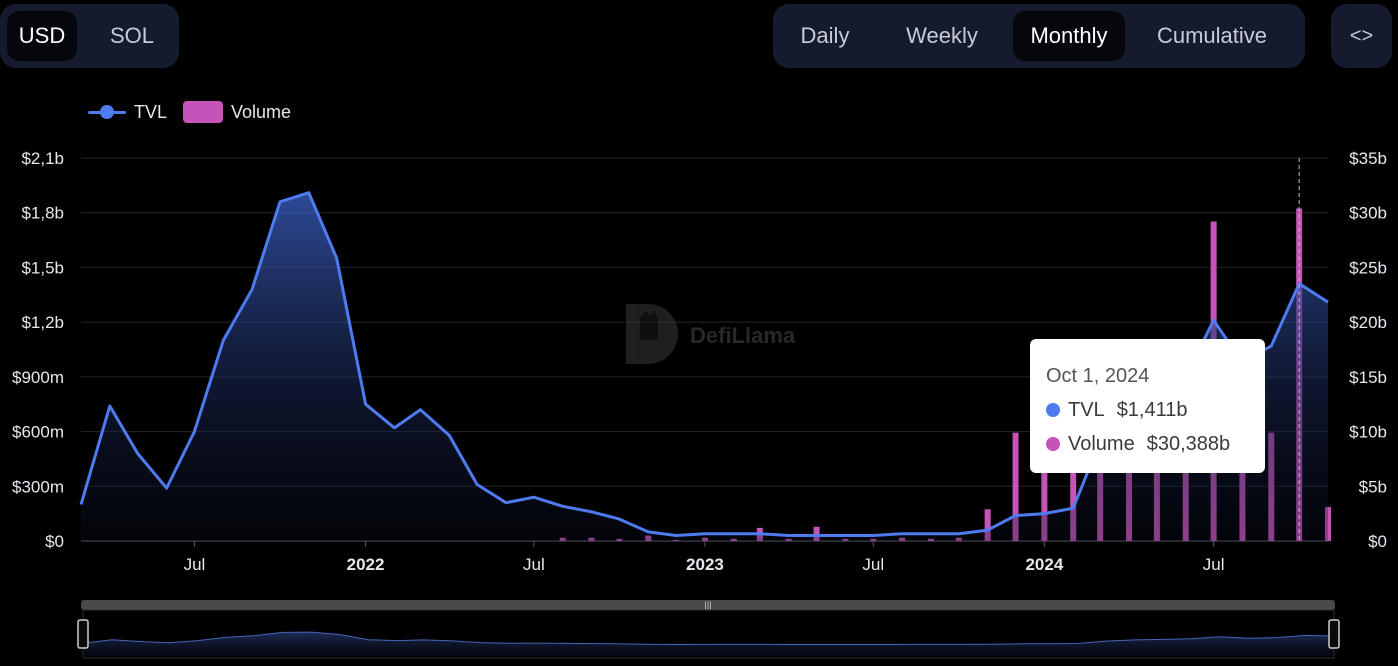 This screenshot has height=666, width=1398. What do you see at coordinates (127, 112) in the screenshot?
I see `legend-item-tvl: TVL` at bounding box center [127, 112].